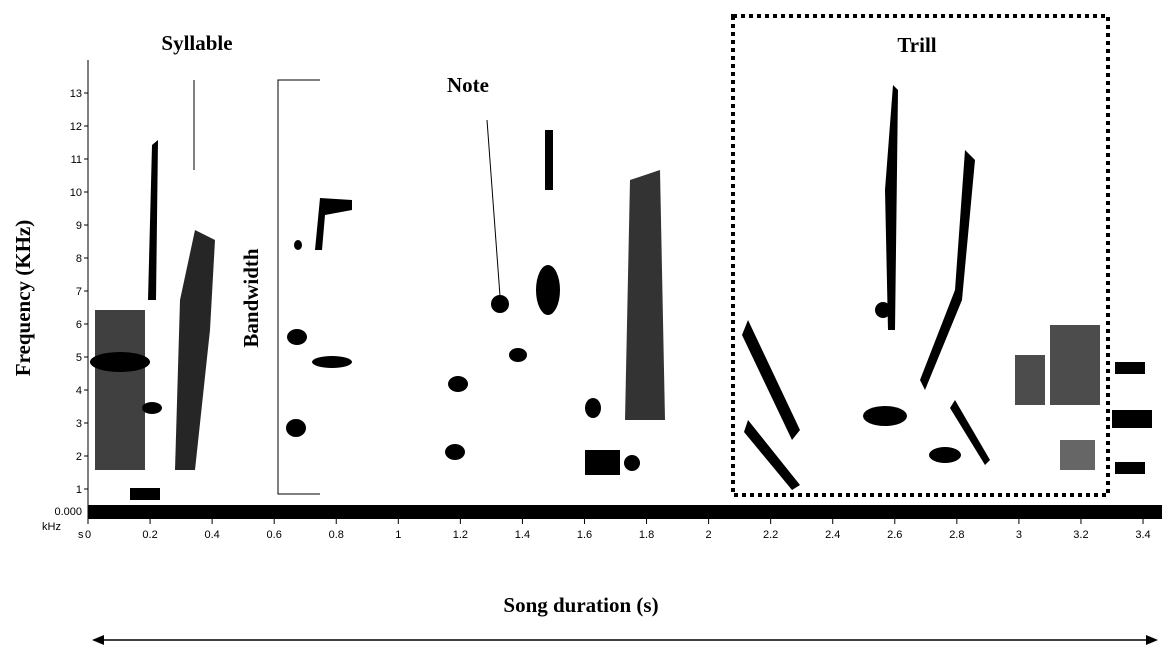 This screenshot has width=1162, height=646. I want to click on x-tick-label: 3.2, so click(1080, 535).